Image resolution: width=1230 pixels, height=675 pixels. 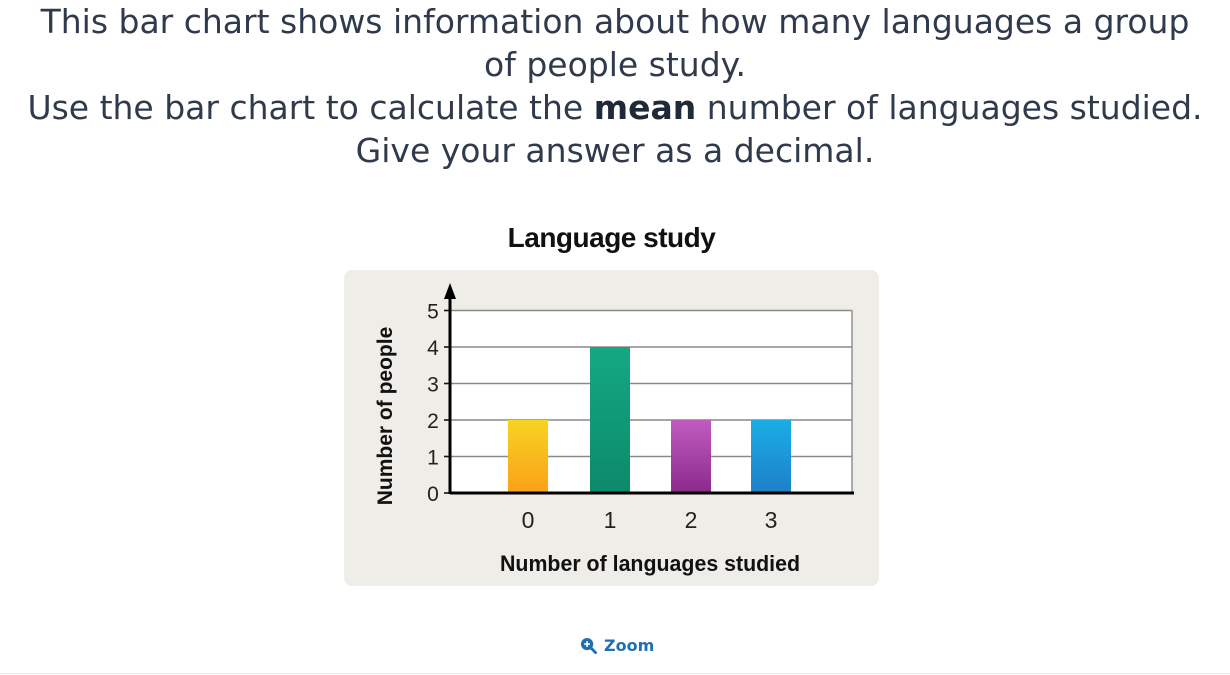 I want to click on y-tick-label-3: 3, so click(x=433, y=385).